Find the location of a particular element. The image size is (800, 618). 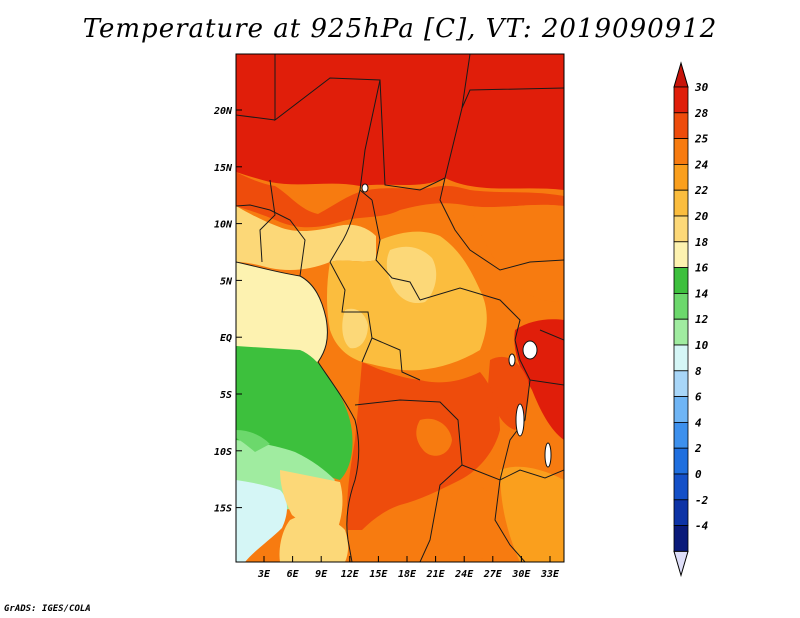

colorbar-label: 2 is located at coordinates (698, 448).